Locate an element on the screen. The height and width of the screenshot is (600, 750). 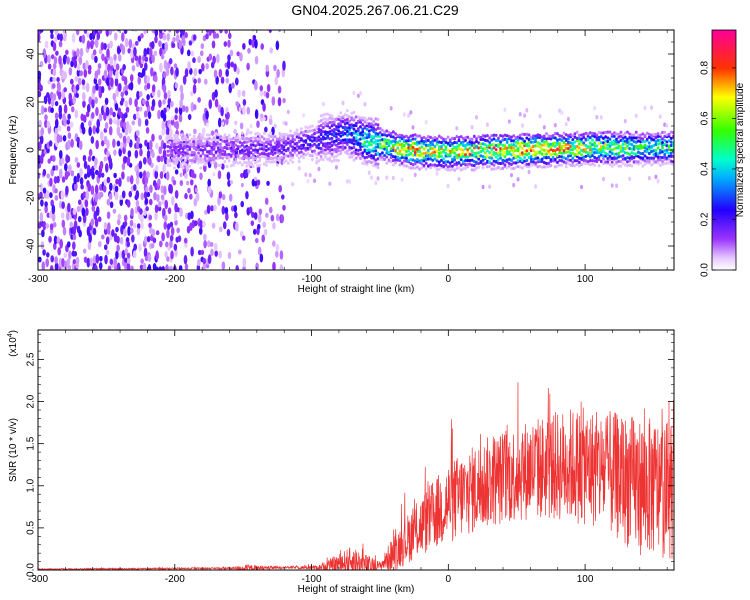
colorbar-gradient is located at coordinates (724, 150).